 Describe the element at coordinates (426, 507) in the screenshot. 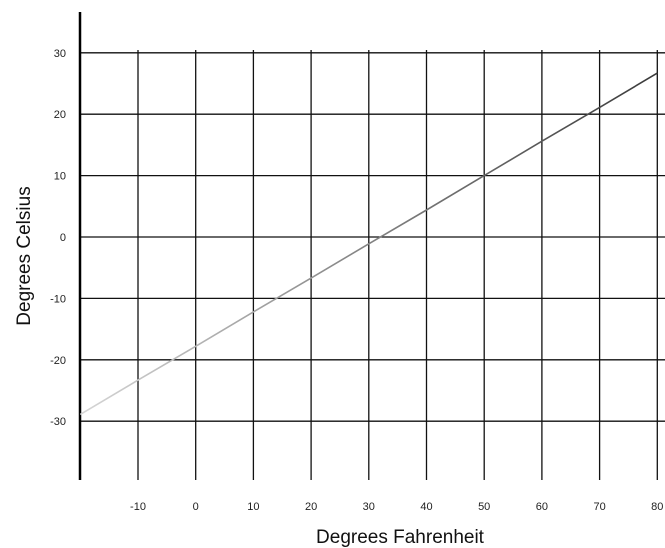

I see `x-tick-label: 40` at that location.